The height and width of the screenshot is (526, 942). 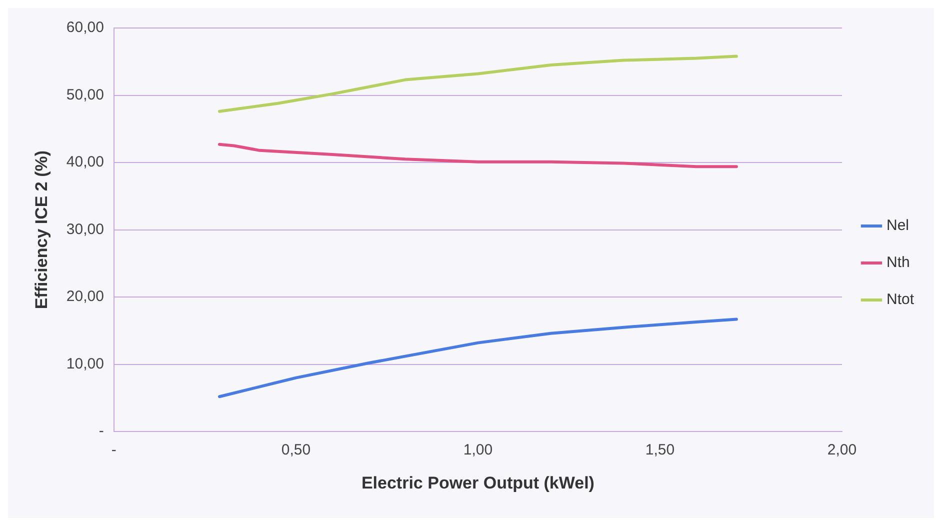 What do you see at coordinates (660, 450) in the screenshot?
I see `x-tick-label: 1,50` at bounding box center [660, 450].